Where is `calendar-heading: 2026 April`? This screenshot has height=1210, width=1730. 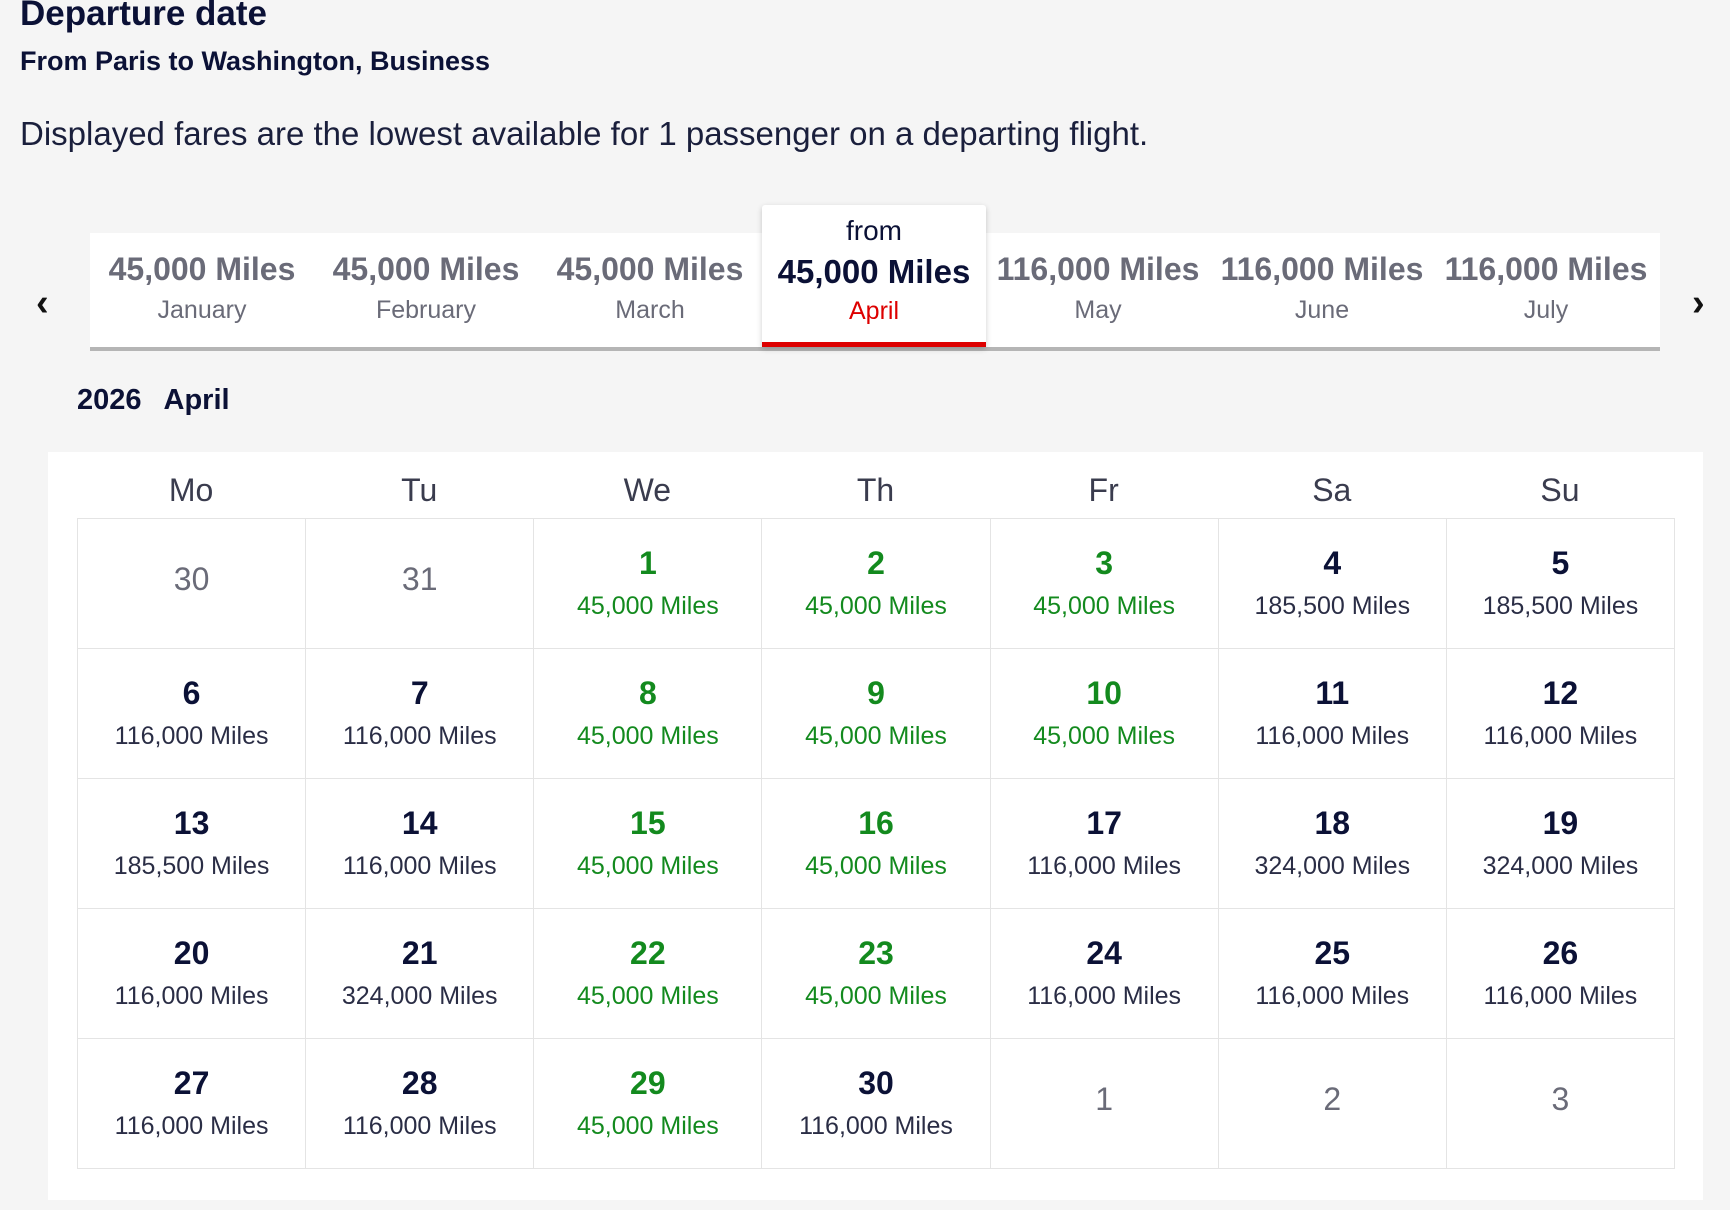 calendar-heading: 2026 April is located at coordinates (164, 400).